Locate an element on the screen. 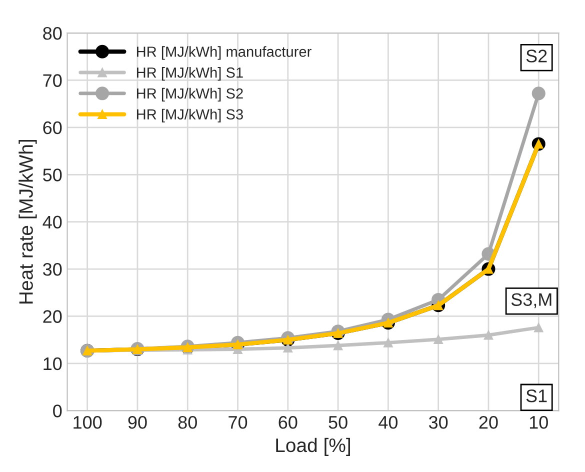  x-tick-label: 20 is located at coordinates (488, 422).